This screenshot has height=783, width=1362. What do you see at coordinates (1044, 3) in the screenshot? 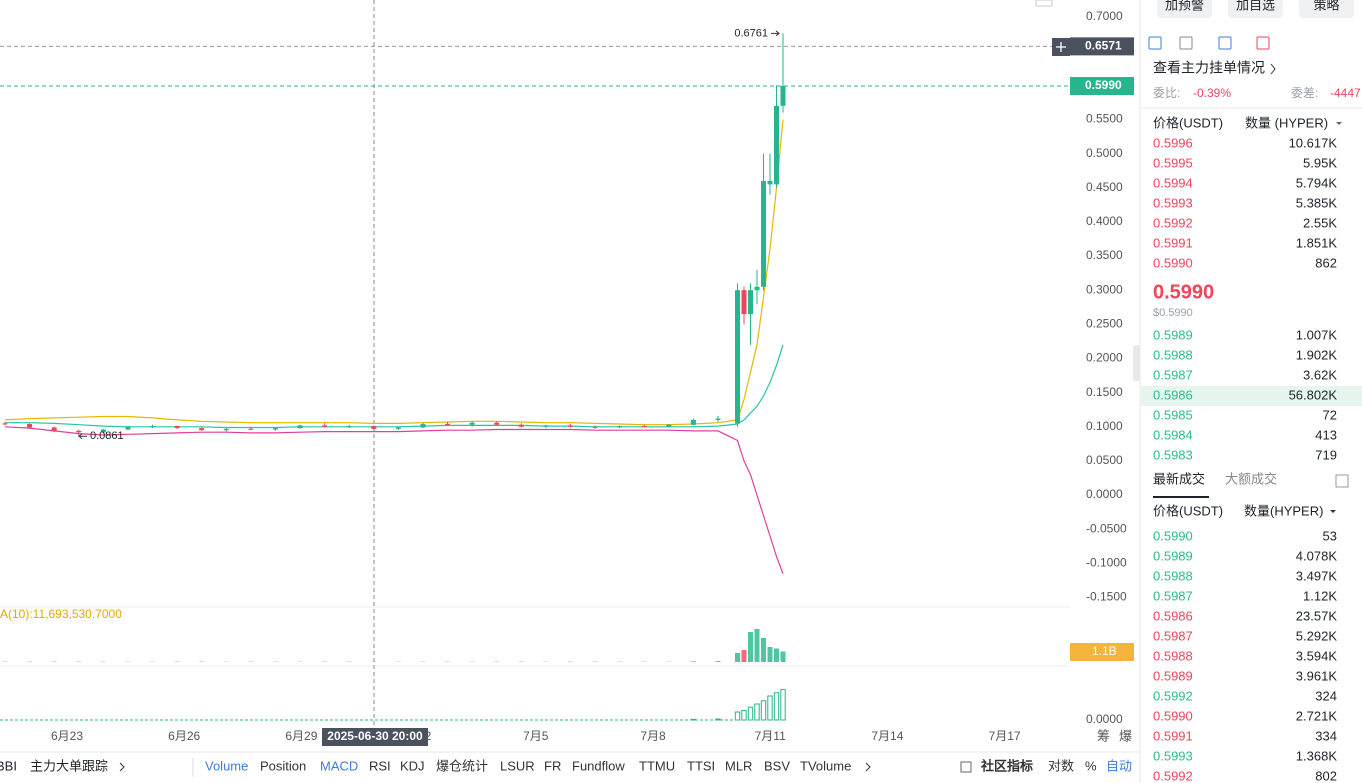
I see `corner-icon` at bounding box center [1044, 3].